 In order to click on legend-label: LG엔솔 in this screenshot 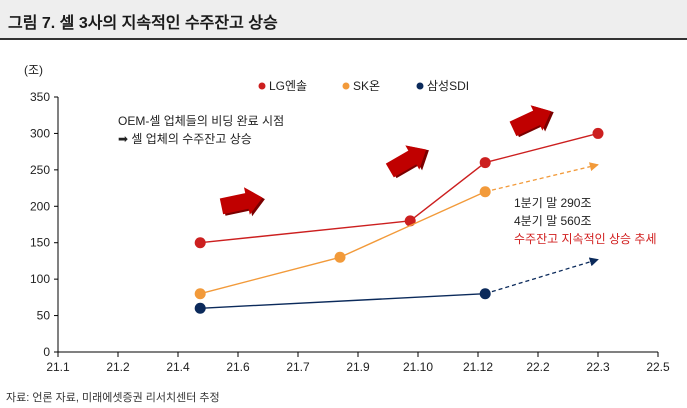, I will do `click(288, 86)`.